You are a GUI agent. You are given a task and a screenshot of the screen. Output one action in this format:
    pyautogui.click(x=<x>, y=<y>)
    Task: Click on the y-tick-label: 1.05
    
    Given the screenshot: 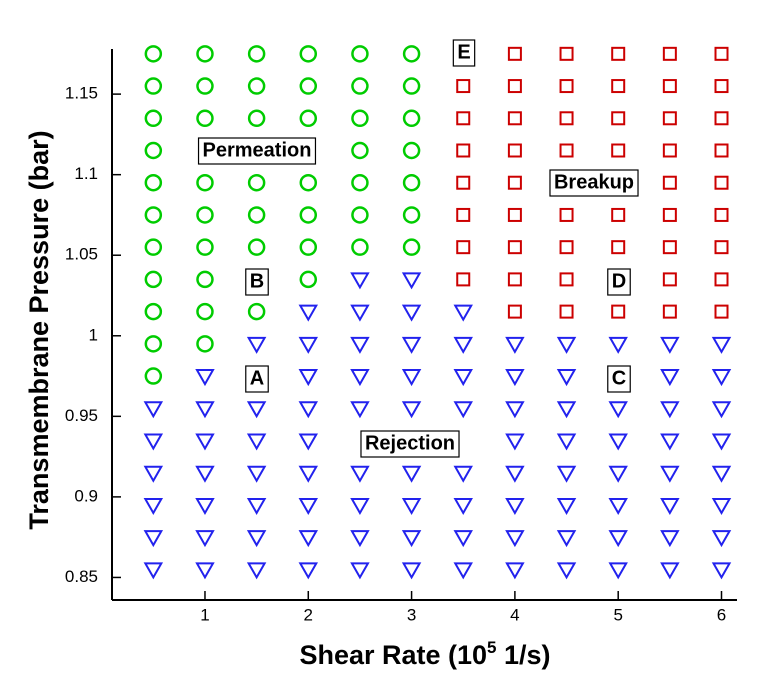 What is the action you would take?
    pyautogui.click(x=81, y=254)
    